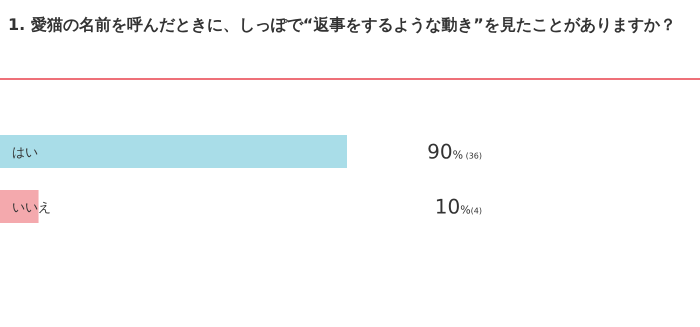 The width and height of the screenshot is (700, 327). Describe the element at coordinates (25, 153) in the screenshot. I see `y-tick-label: はい` at that location.